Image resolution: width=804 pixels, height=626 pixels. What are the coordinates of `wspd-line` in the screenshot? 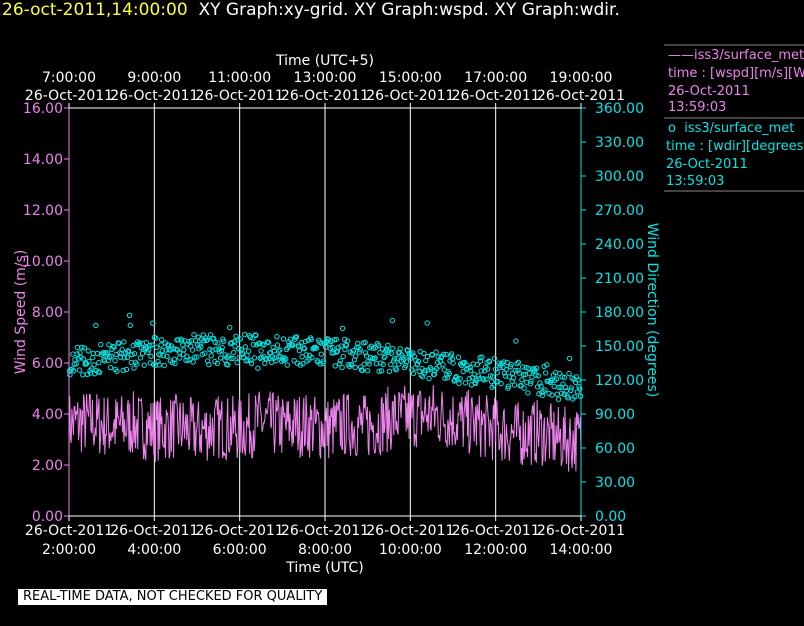 It's located at (325, 428).